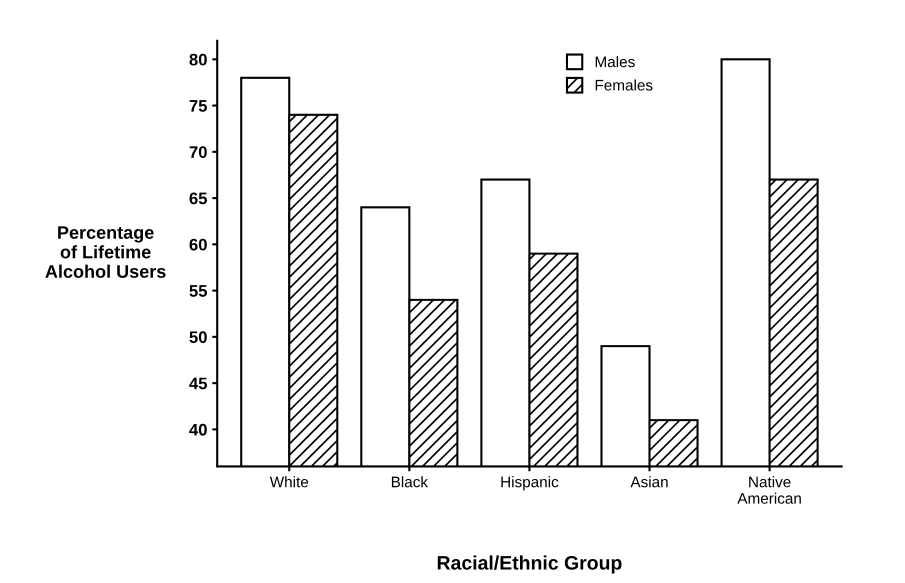  Describe the element at coordinates (199, 198) in the screenshot. I see `y-tick-label: 65` at that location.